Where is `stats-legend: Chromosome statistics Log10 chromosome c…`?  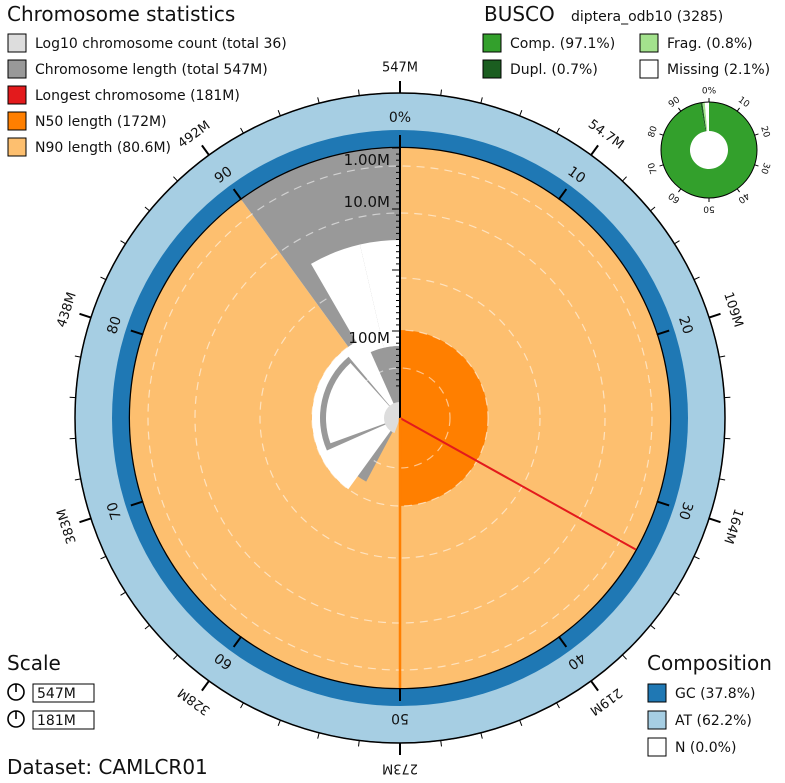
stats-legend: Chromosome statistics Log10 chromosome c… is located at coordinates (147, 79).